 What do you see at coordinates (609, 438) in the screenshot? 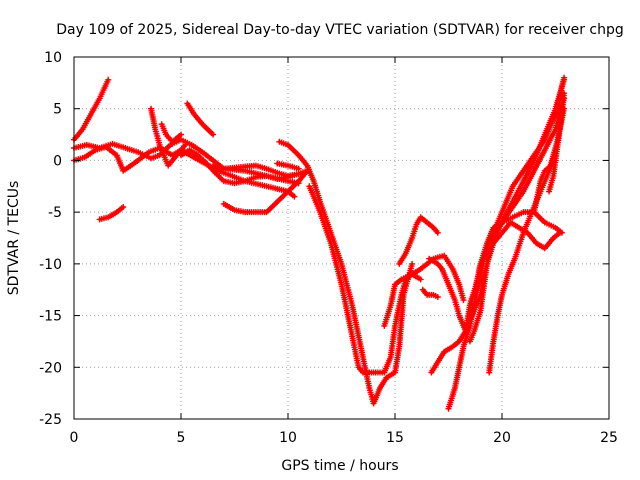
I see `x-tick-label: 25` at bounding box center [609, 438].